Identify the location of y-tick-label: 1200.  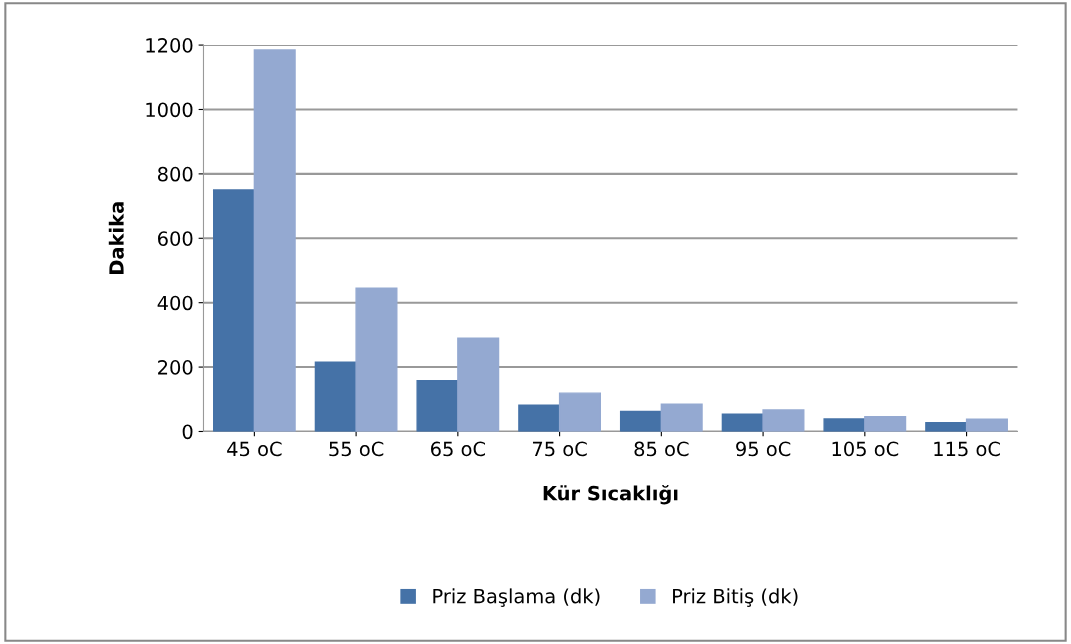
(169, 45).